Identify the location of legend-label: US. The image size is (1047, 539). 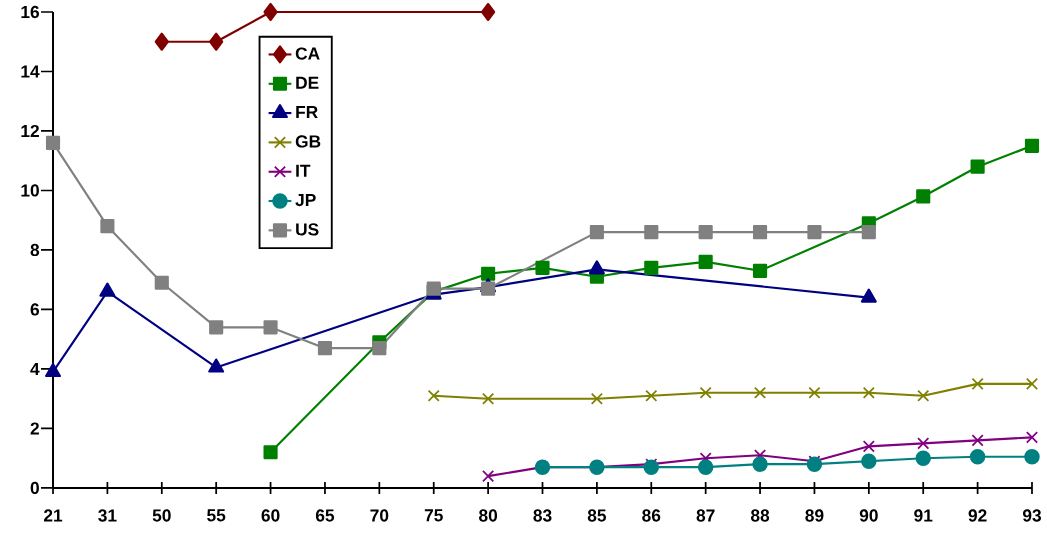
(307, 229).